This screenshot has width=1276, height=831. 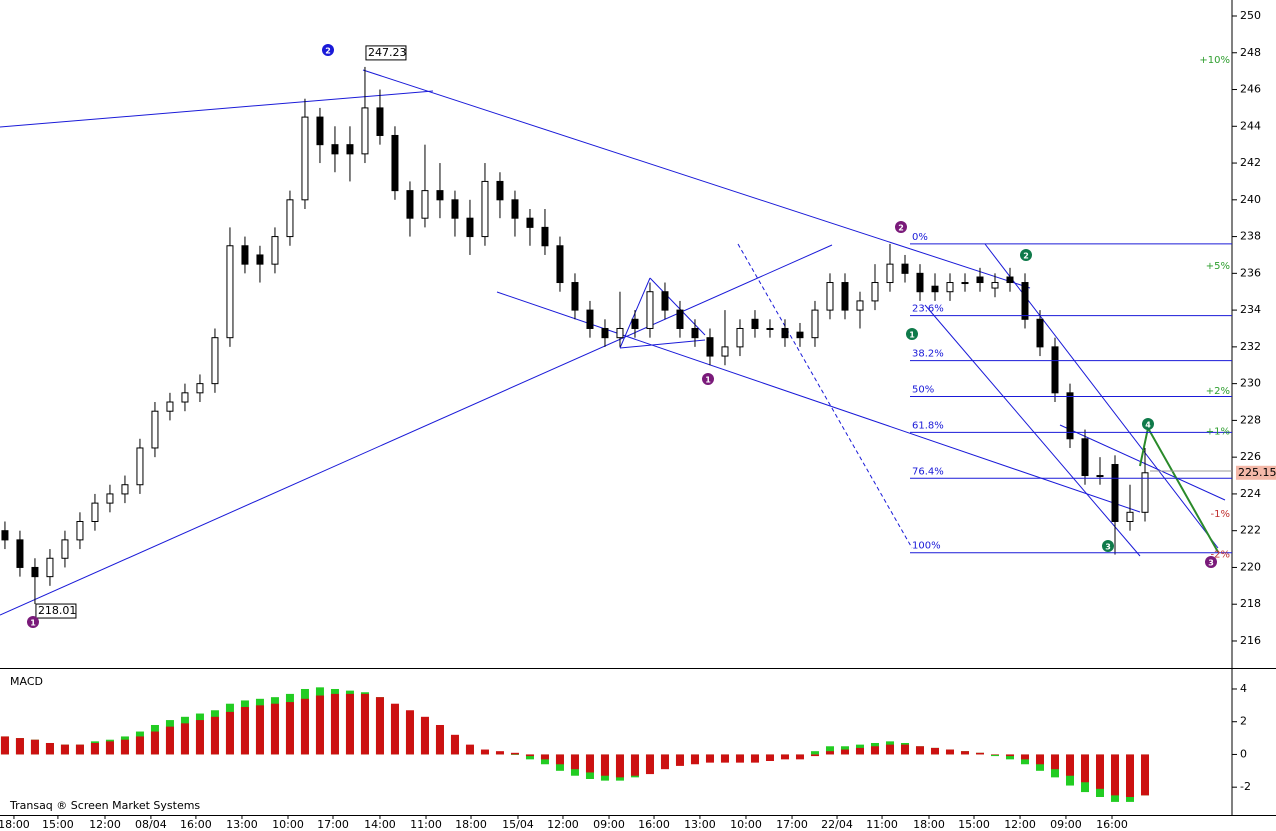 What do you see at coordinates (928, 425) in the screenshot?
I see `fib-label: 61.8%` at bounding box center [928, 425].